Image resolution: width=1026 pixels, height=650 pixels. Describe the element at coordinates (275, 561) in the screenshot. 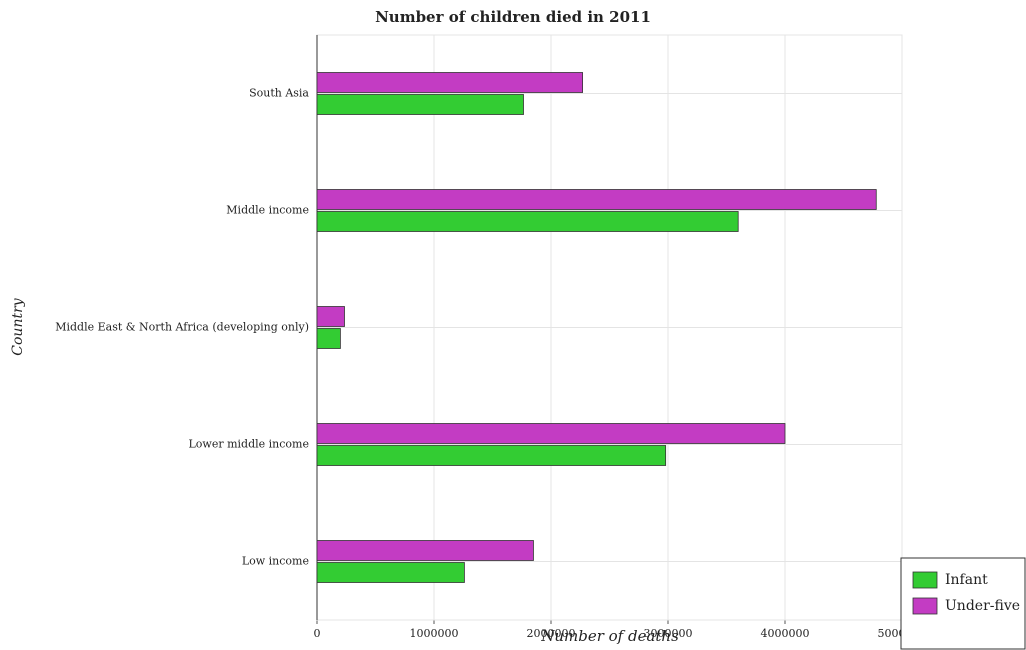

I see `y-tick-label: Low income` at that location.